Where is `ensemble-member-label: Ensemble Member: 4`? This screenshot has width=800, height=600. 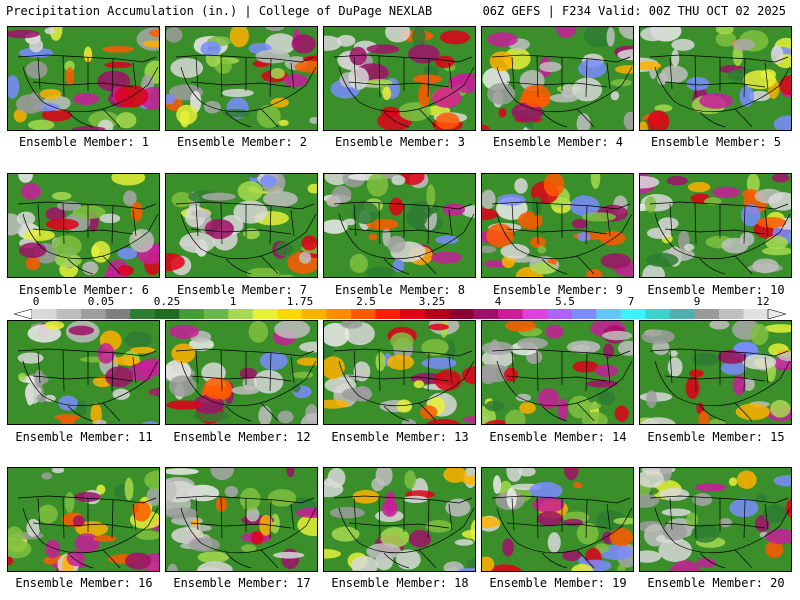 ensemble-member-label: Ensemble Member: 4 is located at coordinates (558, 142).